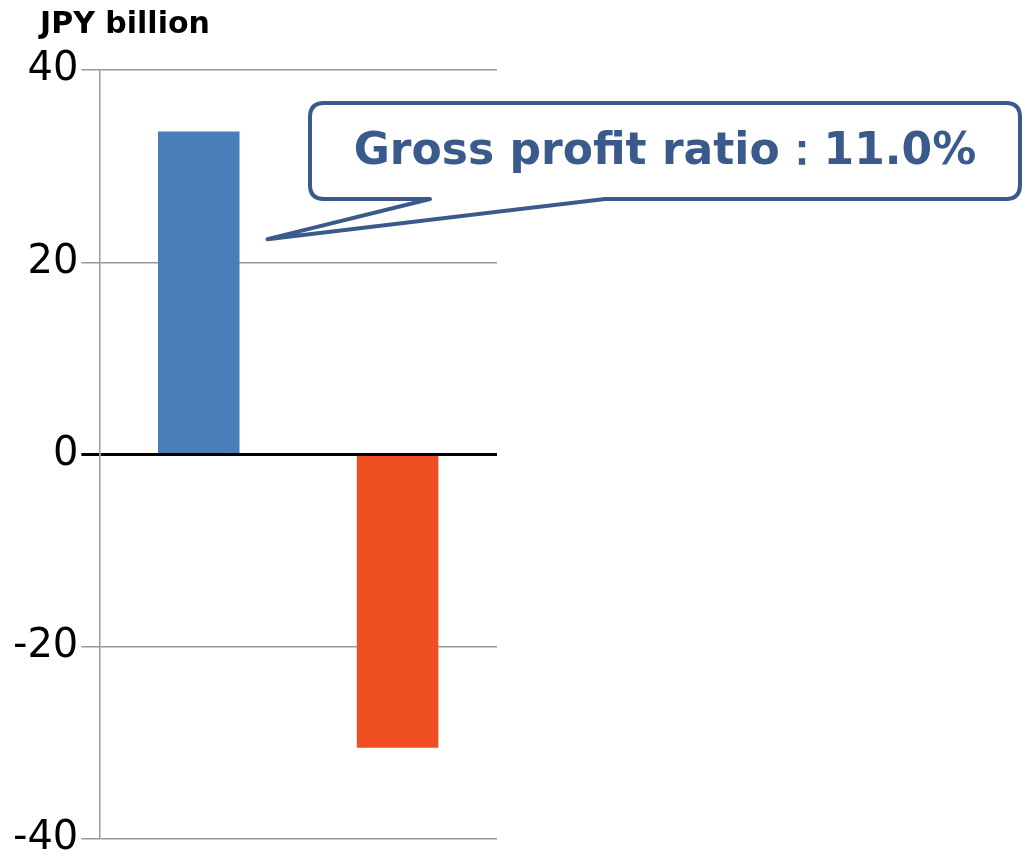 The width and height of the screenshot is (1025, 866). I want to click on y-tick-label: -40, so click(45, 835).